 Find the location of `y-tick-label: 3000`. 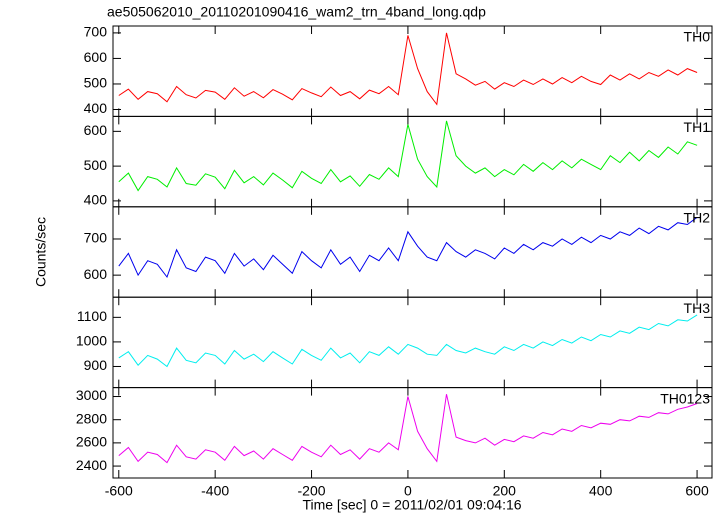

y-tick-label: 3000 is located at coordinates (91, 395).